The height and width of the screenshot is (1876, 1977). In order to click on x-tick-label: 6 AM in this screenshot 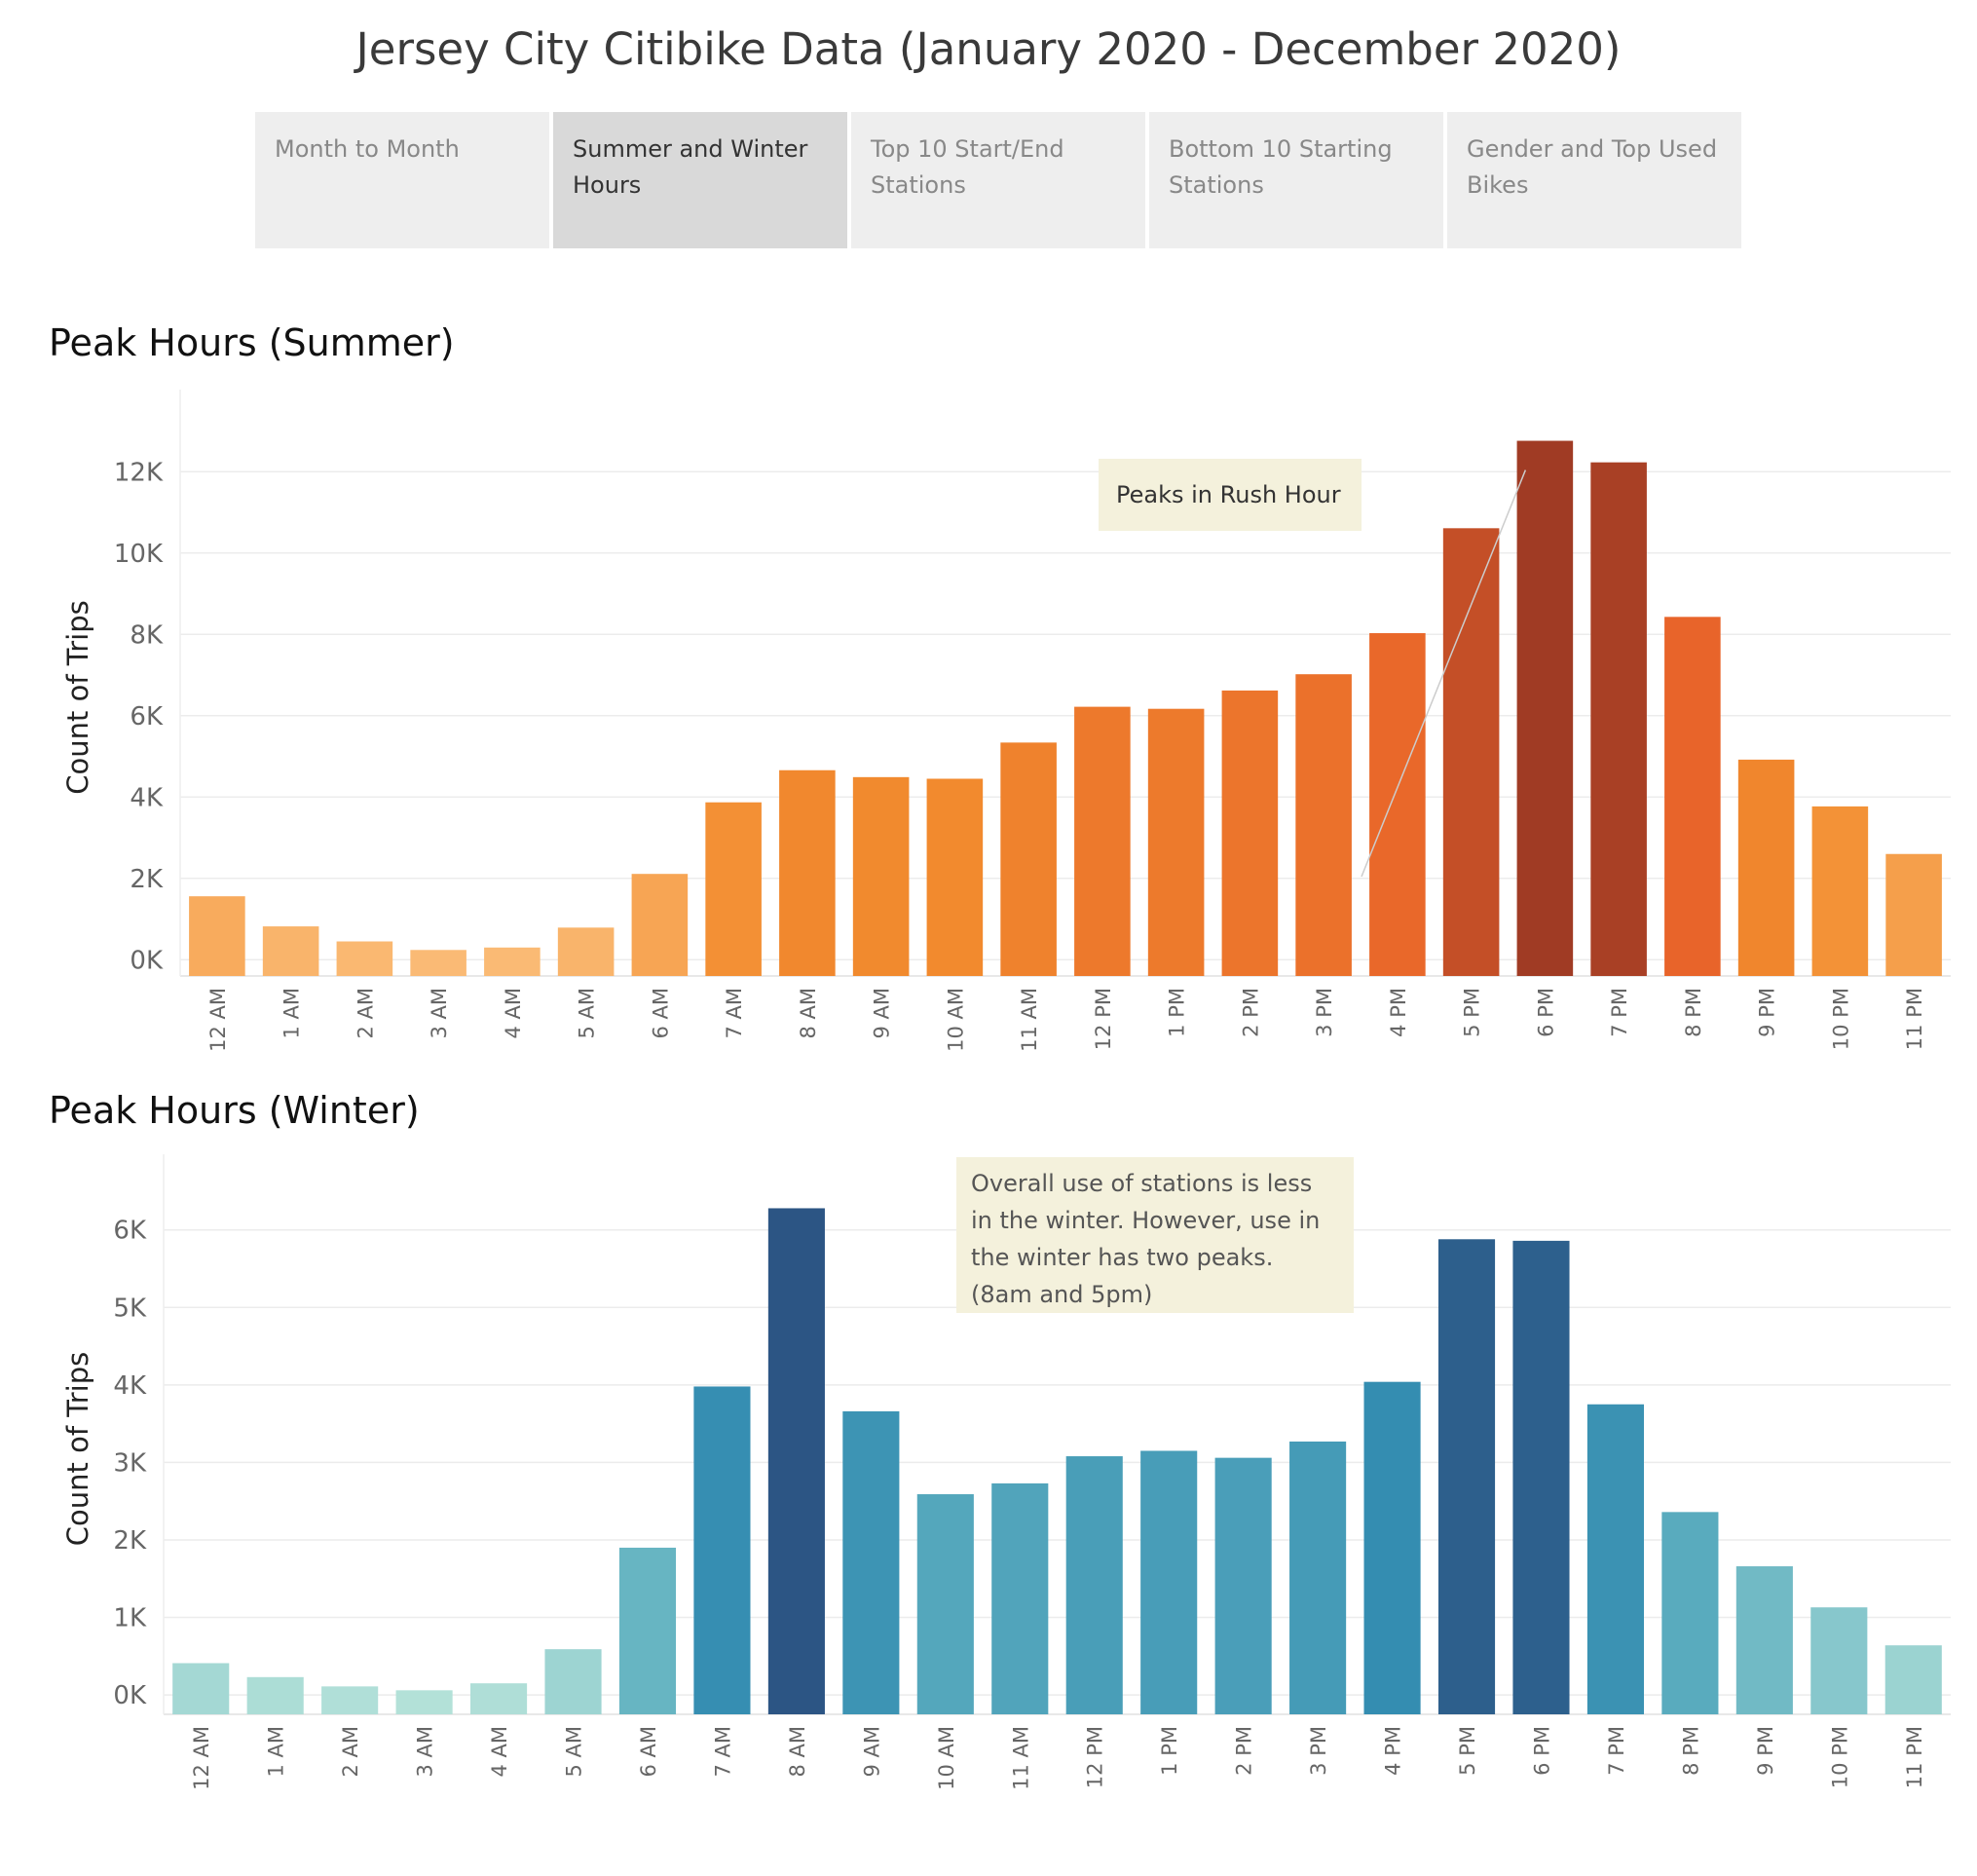, I will do `click(661, 1013)`.